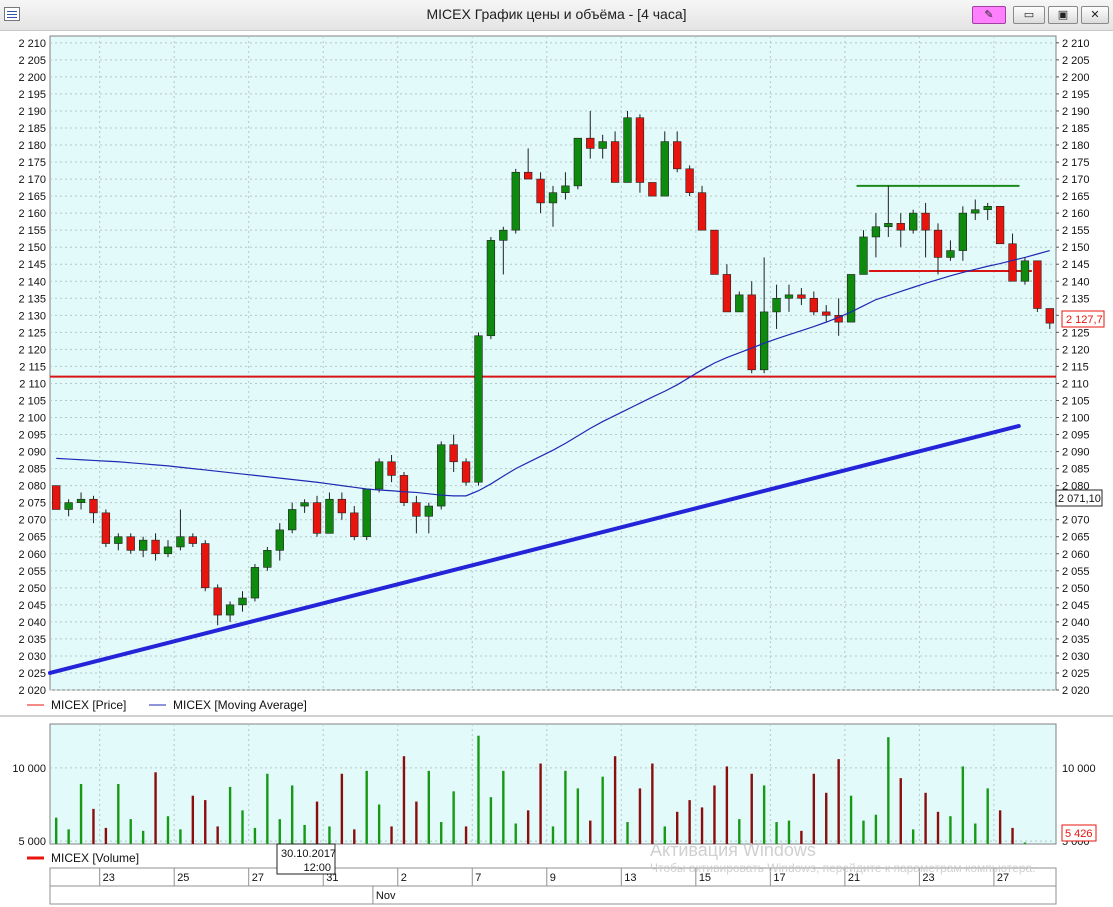 Image resolution: width=1113 pixels, height=907 pixels. I want to click on pin-button: ✎, so click(989, 15).